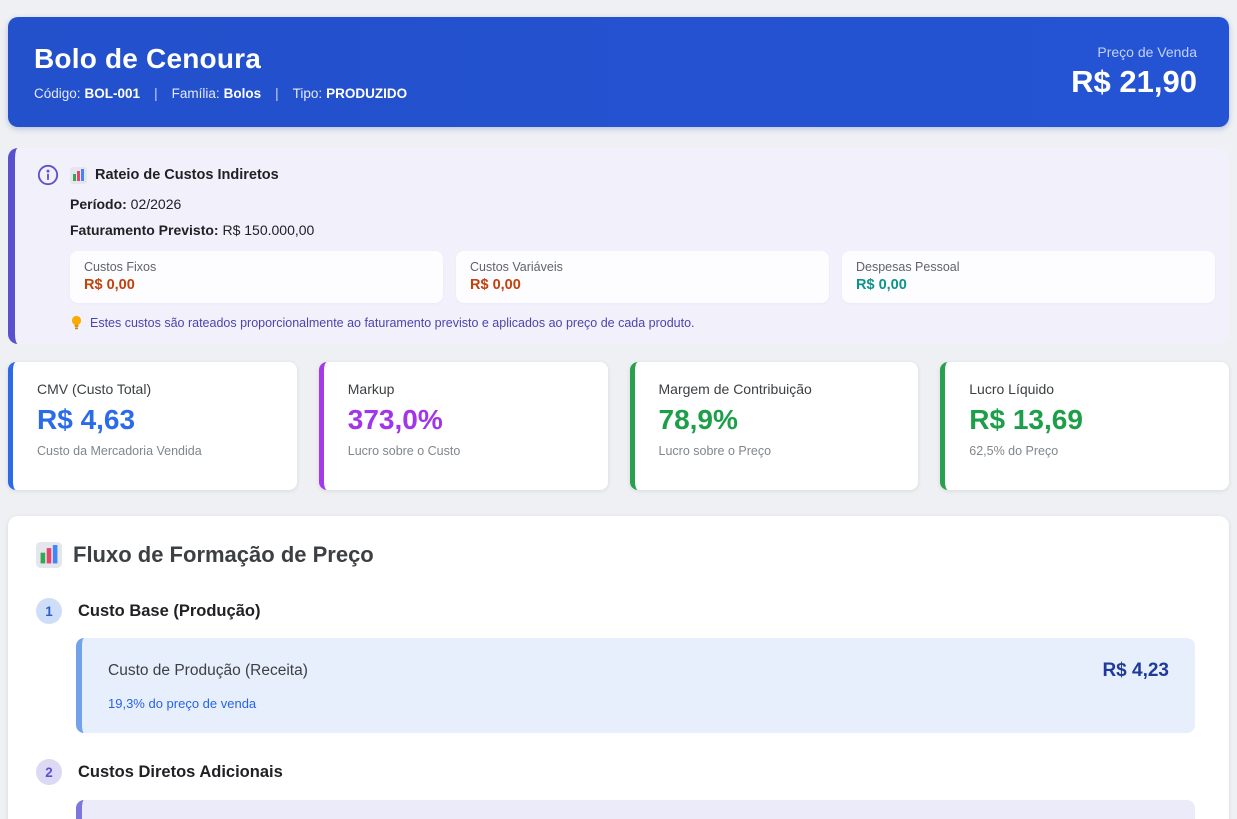  What do you see at coordinates (256, 277) in the screenshot?
I see `fixed-costs-card: Custos Fixos R$ 0,00` at bounding box center [256, 277].